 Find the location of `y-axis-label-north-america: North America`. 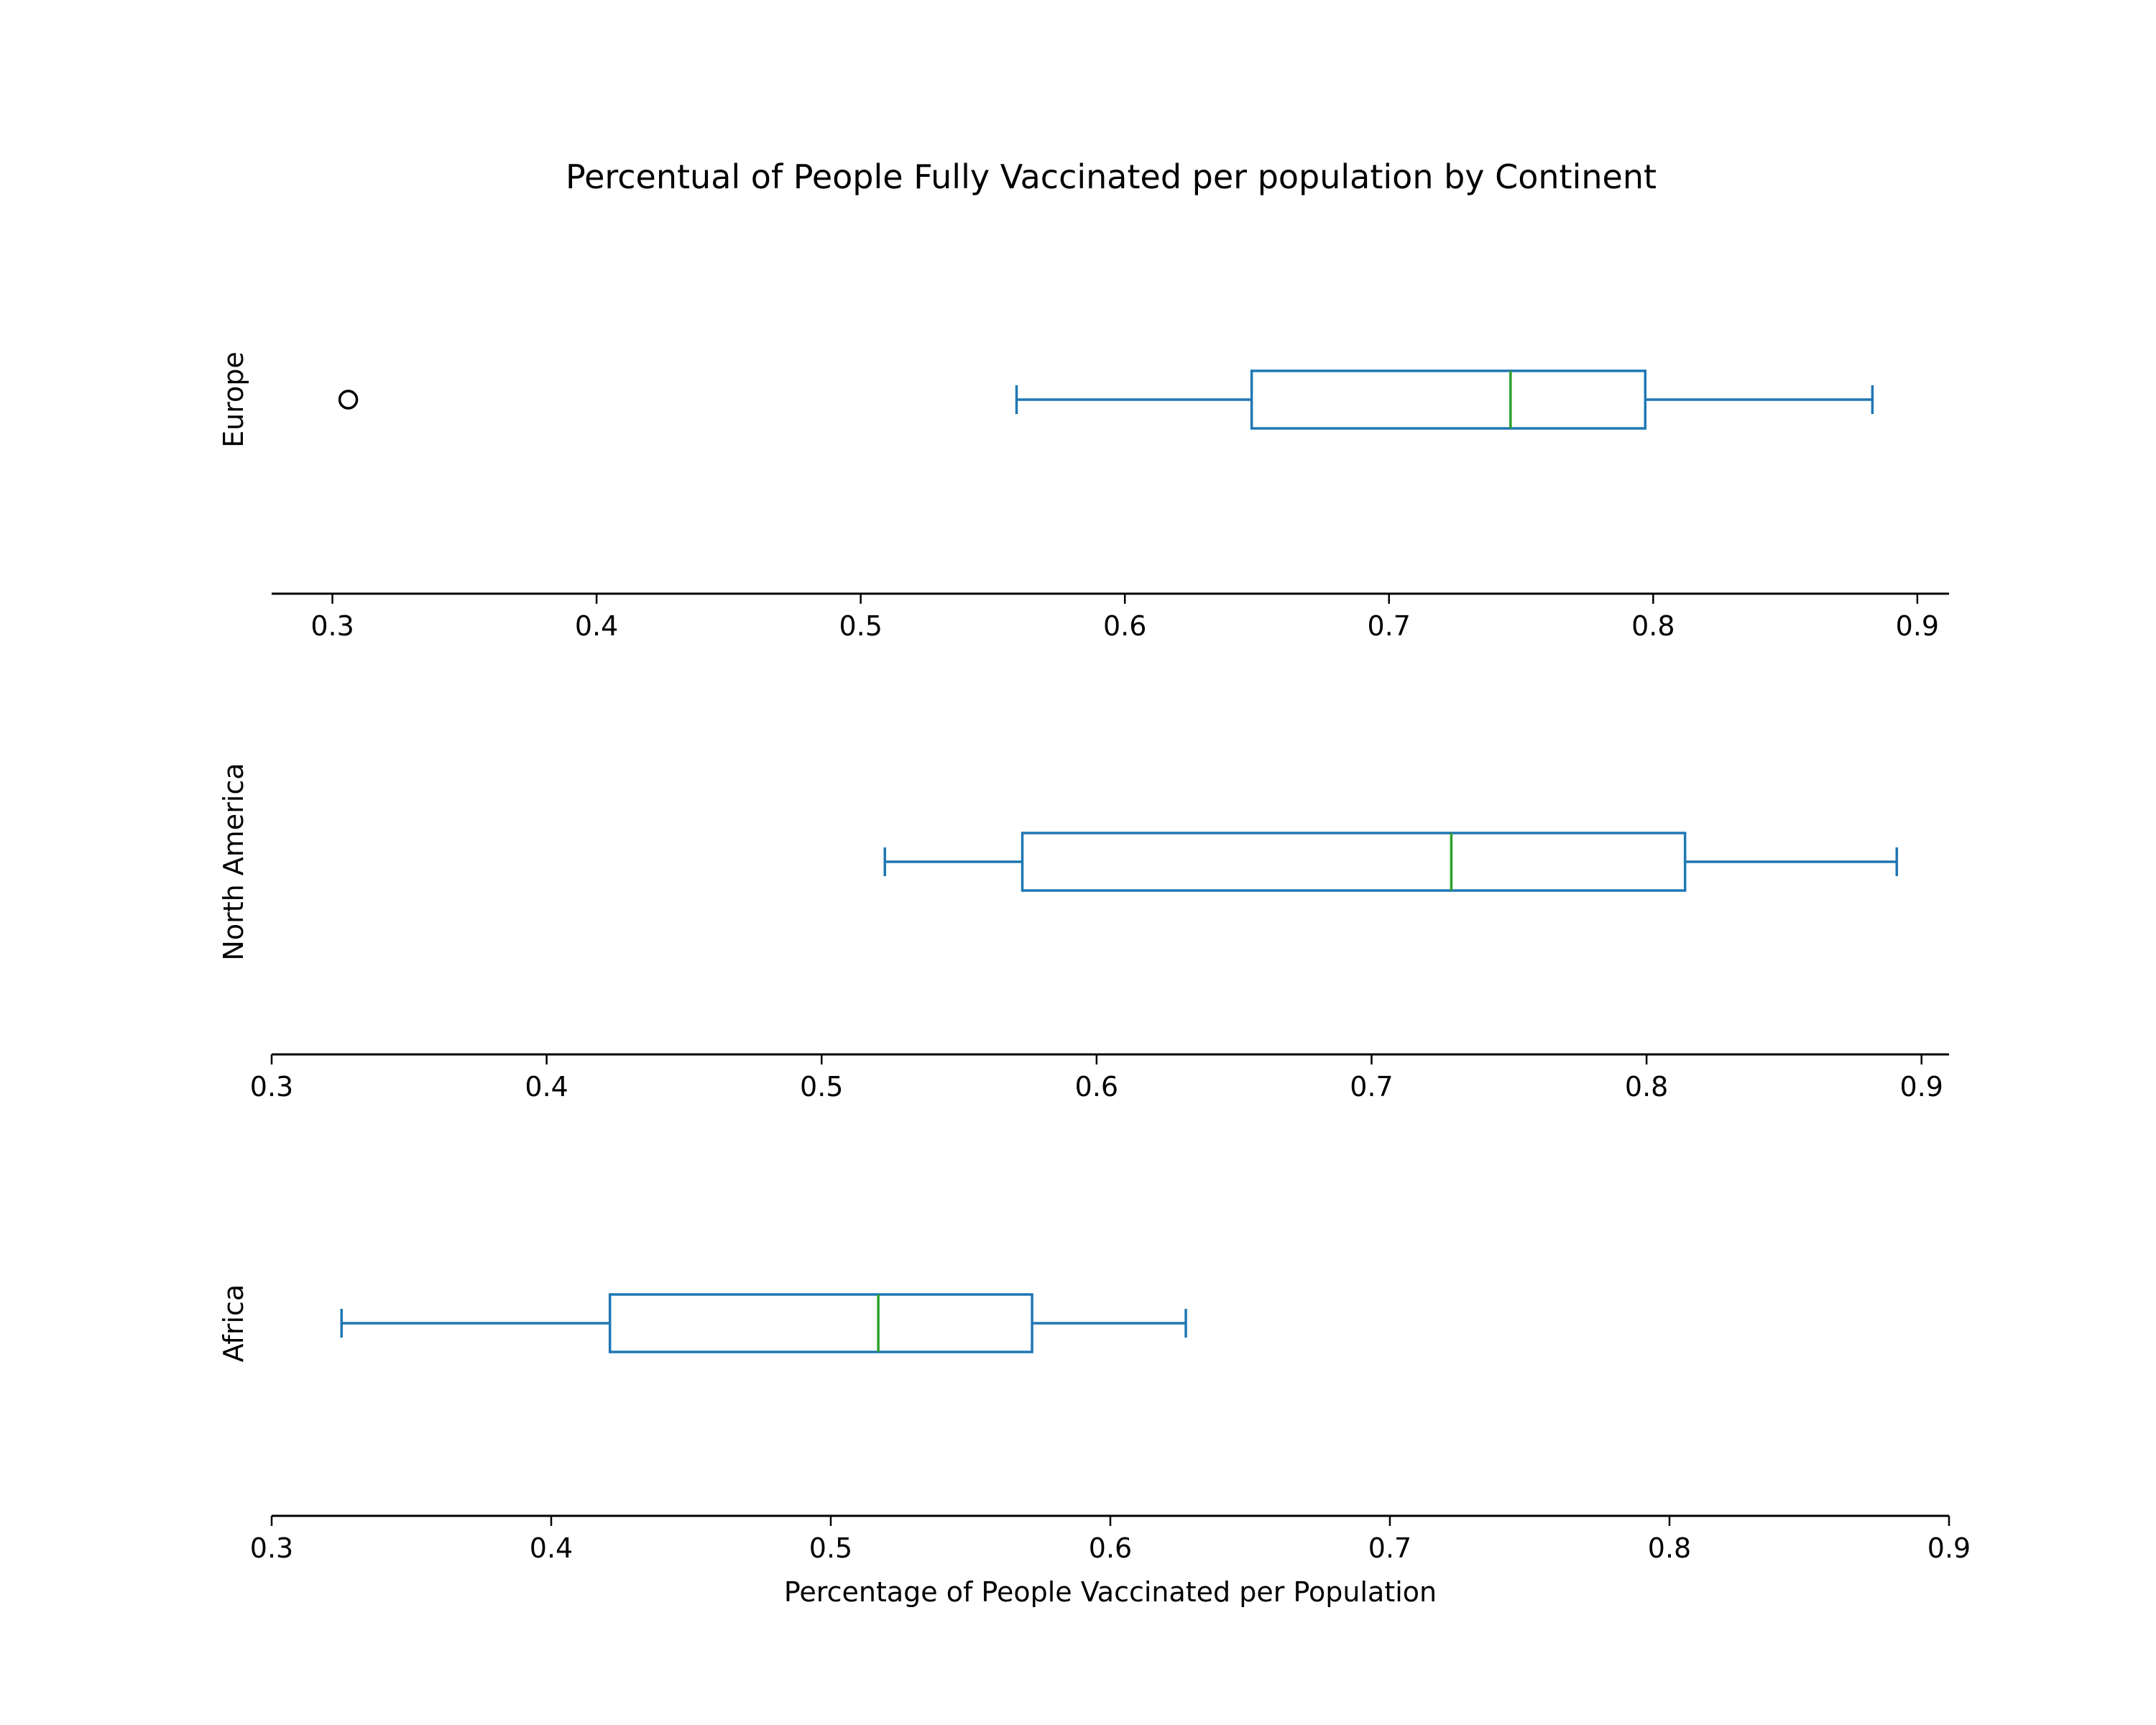

y-axis-label-north-america: North America is located at coordinates (234, 861).